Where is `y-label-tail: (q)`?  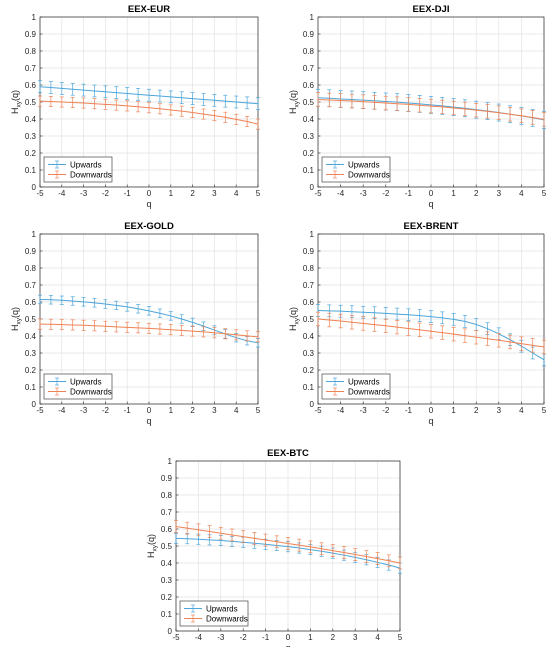
y-label-tail: (q) is located at coordinates (15, 95).